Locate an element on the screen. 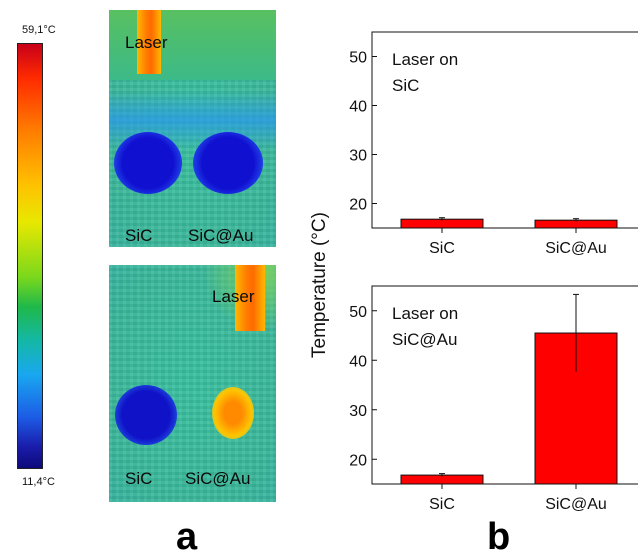 Image resolution: width=638 pixels, height=559 pixels. colorbar-max-label: 59,1°C is located at coordinates (39, 30).